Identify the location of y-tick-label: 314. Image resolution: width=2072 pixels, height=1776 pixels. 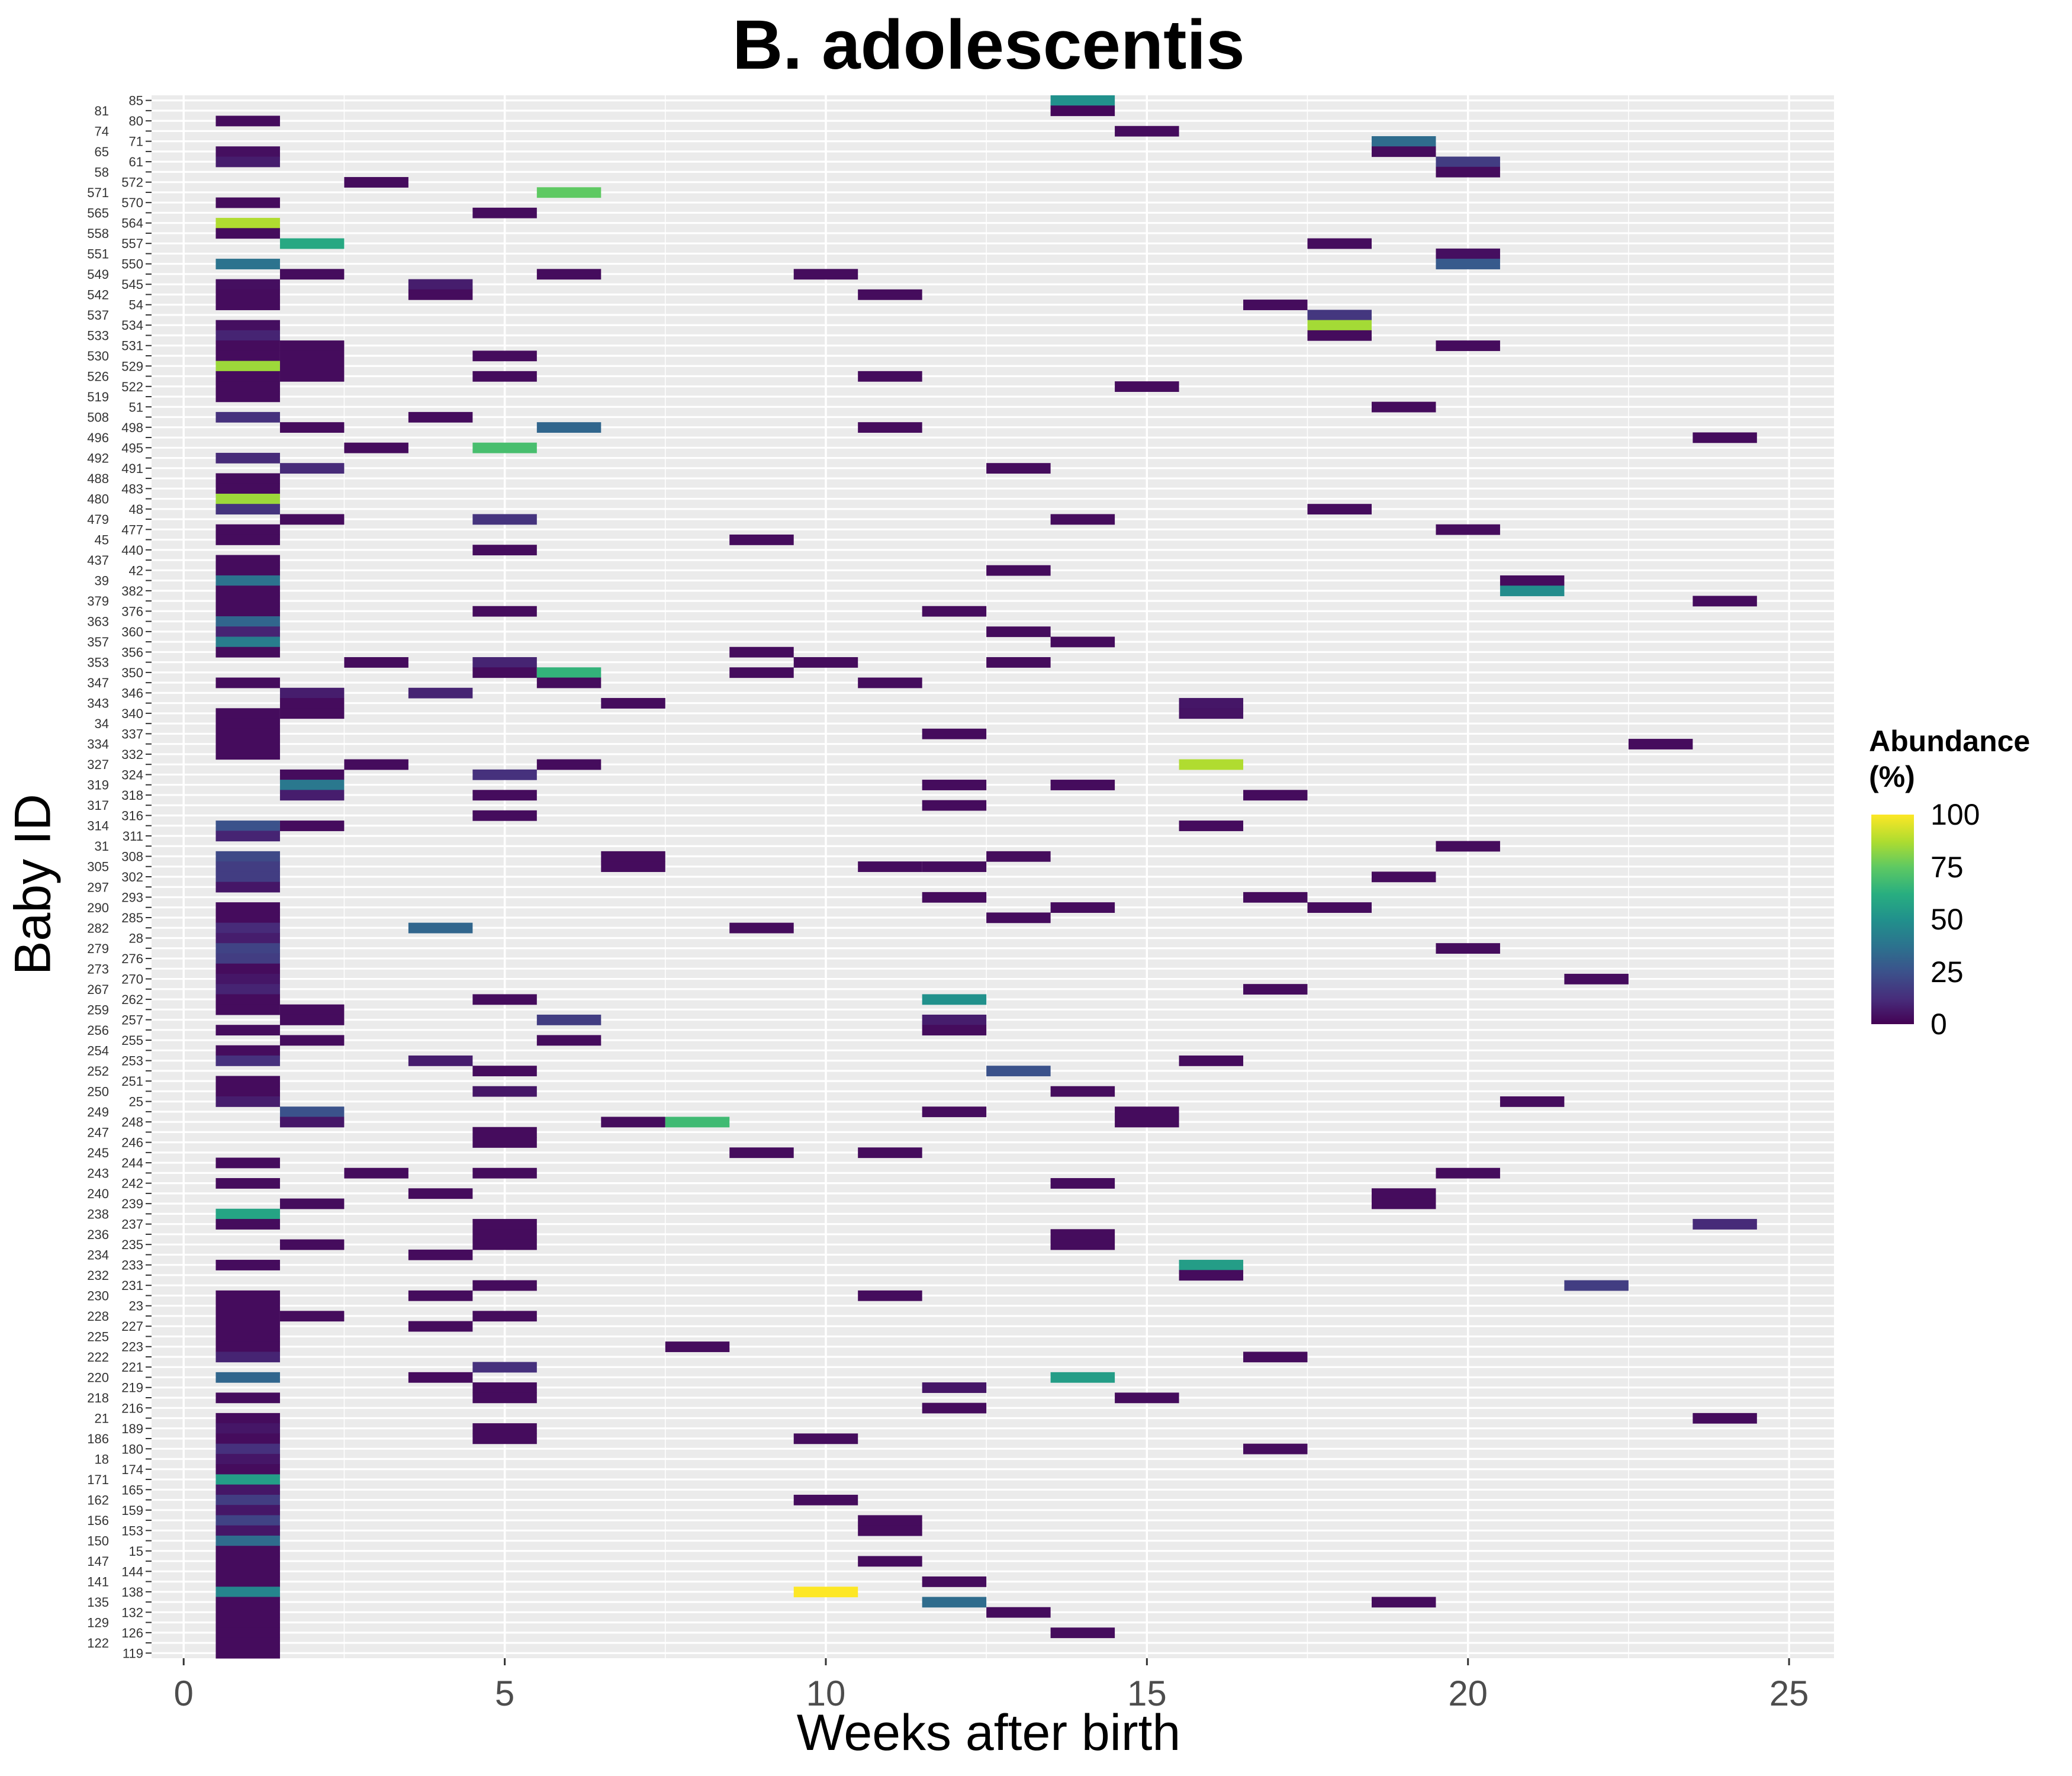
(98, 826).